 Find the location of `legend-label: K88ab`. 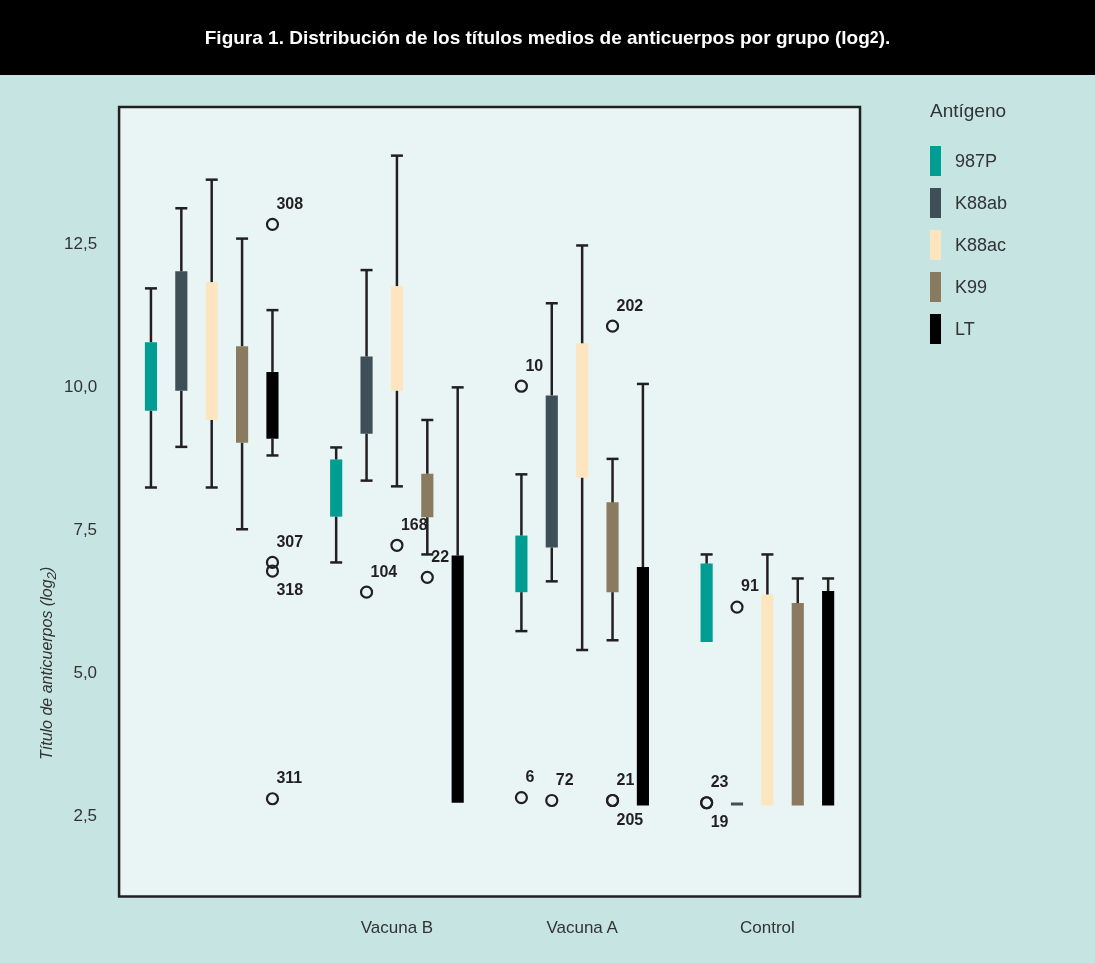

legend-label: K88ab is located at coordinates (981, 203).